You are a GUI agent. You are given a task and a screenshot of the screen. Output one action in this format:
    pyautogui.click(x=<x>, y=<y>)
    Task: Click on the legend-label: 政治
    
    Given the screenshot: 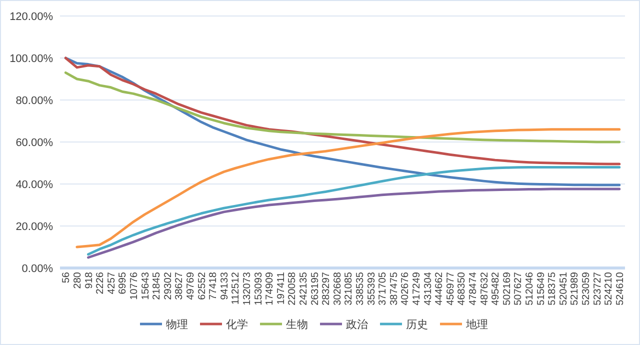 What is the action you would take?
    pyautogui.click(x=357, y=325)
    